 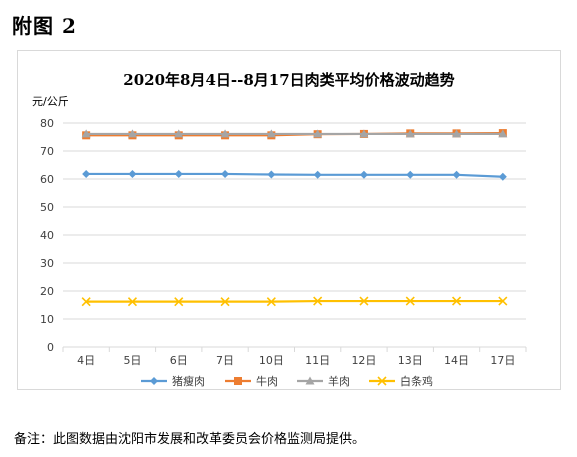 What do you see at coordinates (363, 360) in the screenshot?
I see `x-tick-label: 12日` at bounding box center [363, 360].